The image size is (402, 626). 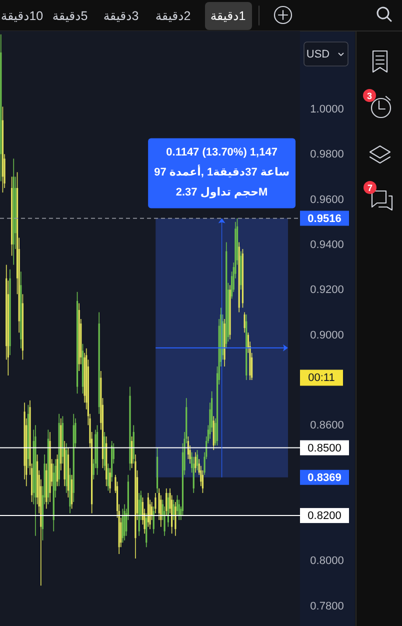 What do you see at coordinates (369, 96) in the screenshot?
I see `text: 3` at bounding box center [369, 96].